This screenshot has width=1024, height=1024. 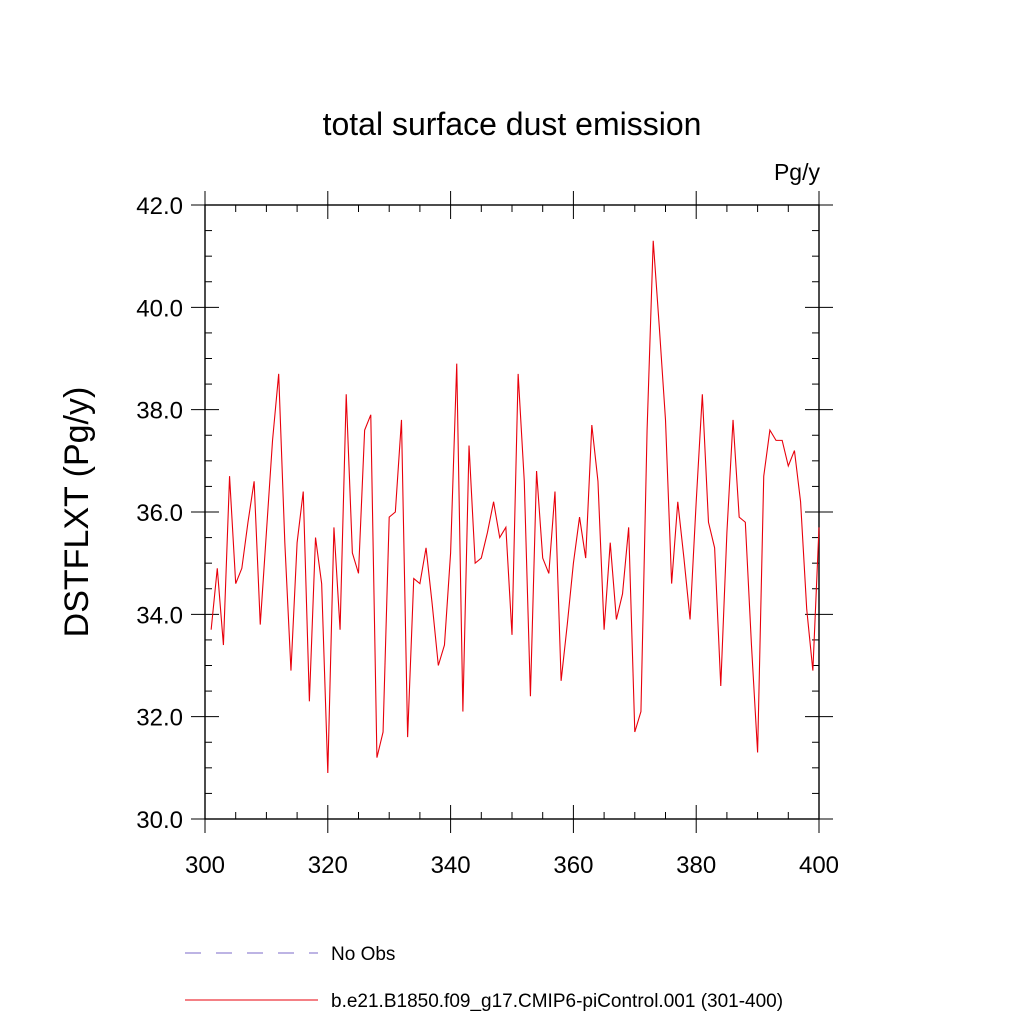 I want to click on y-tick-label: 30.0, so click(x=159, y=820).